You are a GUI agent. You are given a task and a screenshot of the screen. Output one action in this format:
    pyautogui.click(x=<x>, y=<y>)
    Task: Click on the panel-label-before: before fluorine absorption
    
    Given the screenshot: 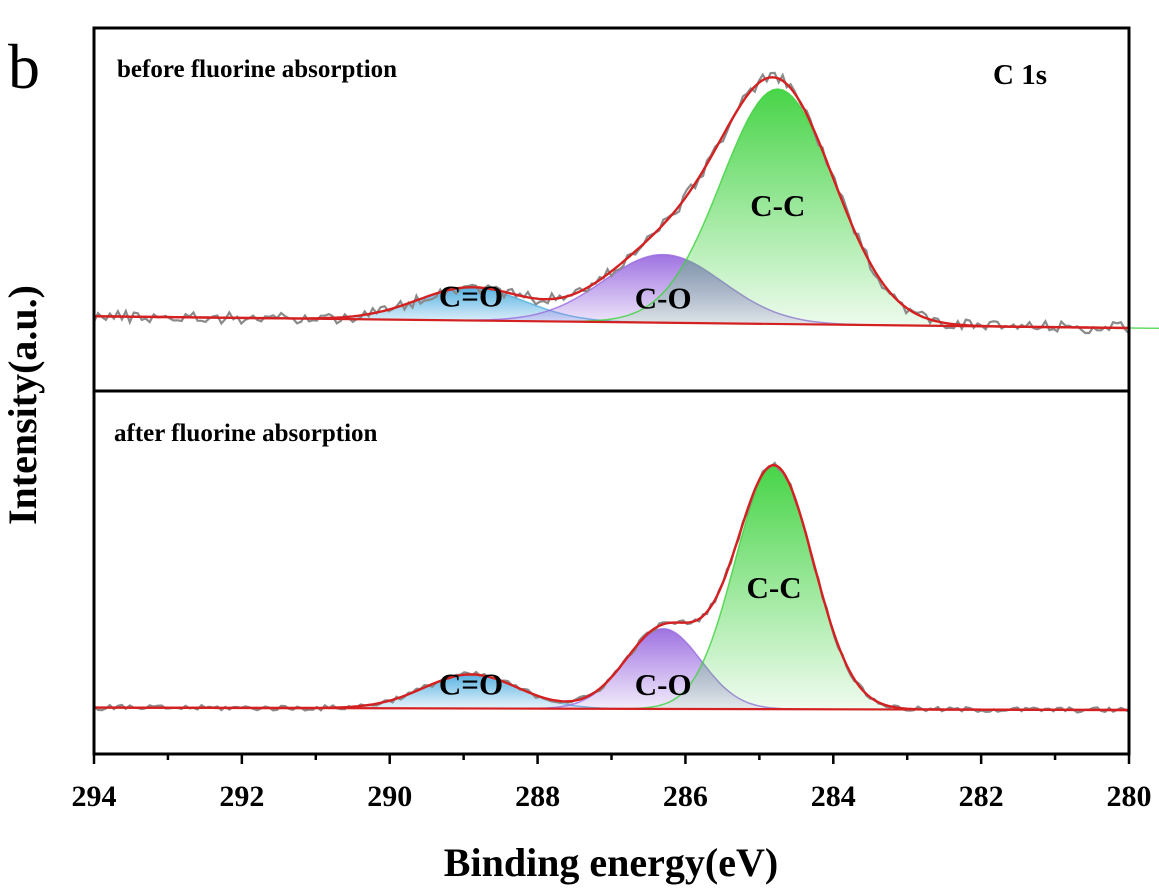 What is the action you would take?
    pyautogui.click(x=257, y=69)
    